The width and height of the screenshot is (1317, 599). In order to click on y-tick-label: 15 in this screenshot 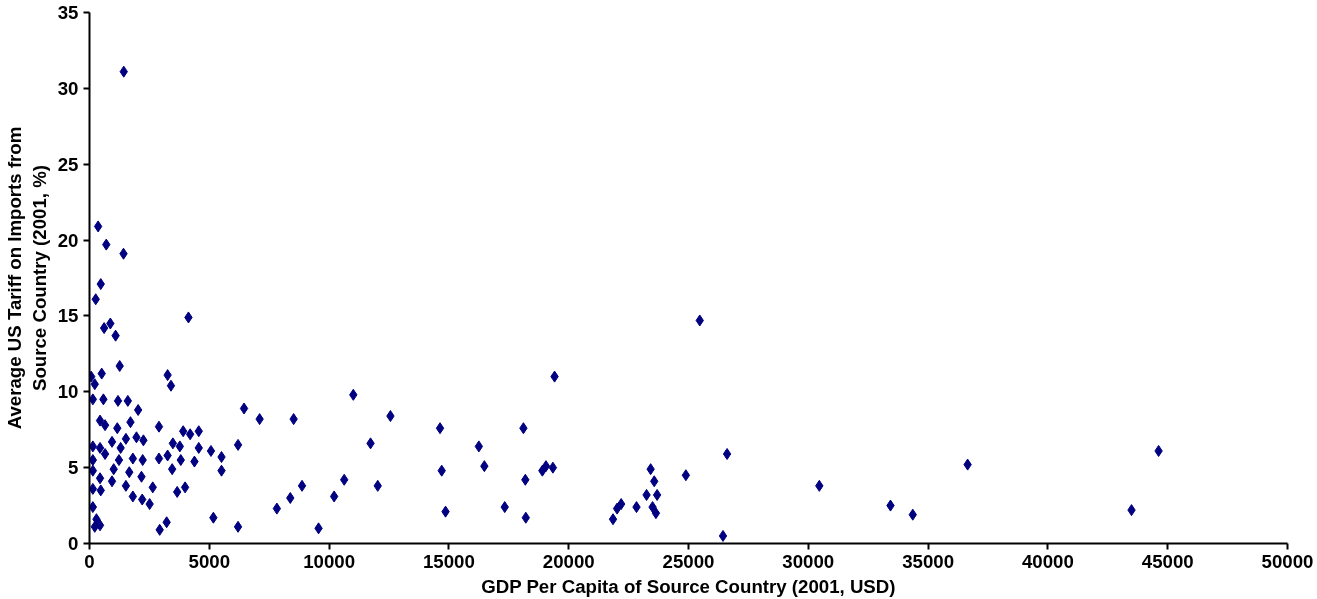, I will do `click(68, 316)`.